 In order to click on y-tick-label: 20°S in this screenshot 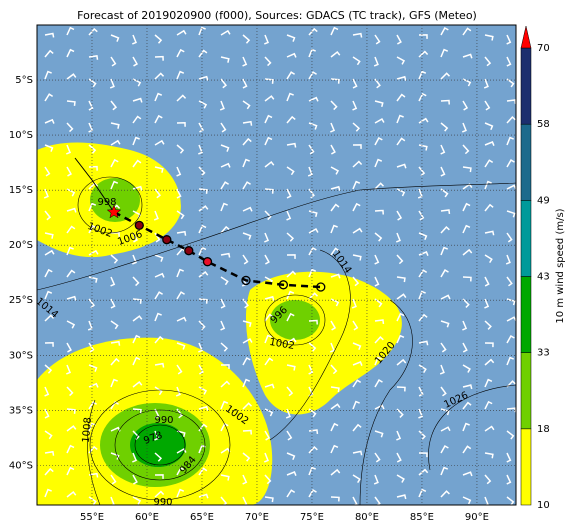, I will do `click(21, 245)`.